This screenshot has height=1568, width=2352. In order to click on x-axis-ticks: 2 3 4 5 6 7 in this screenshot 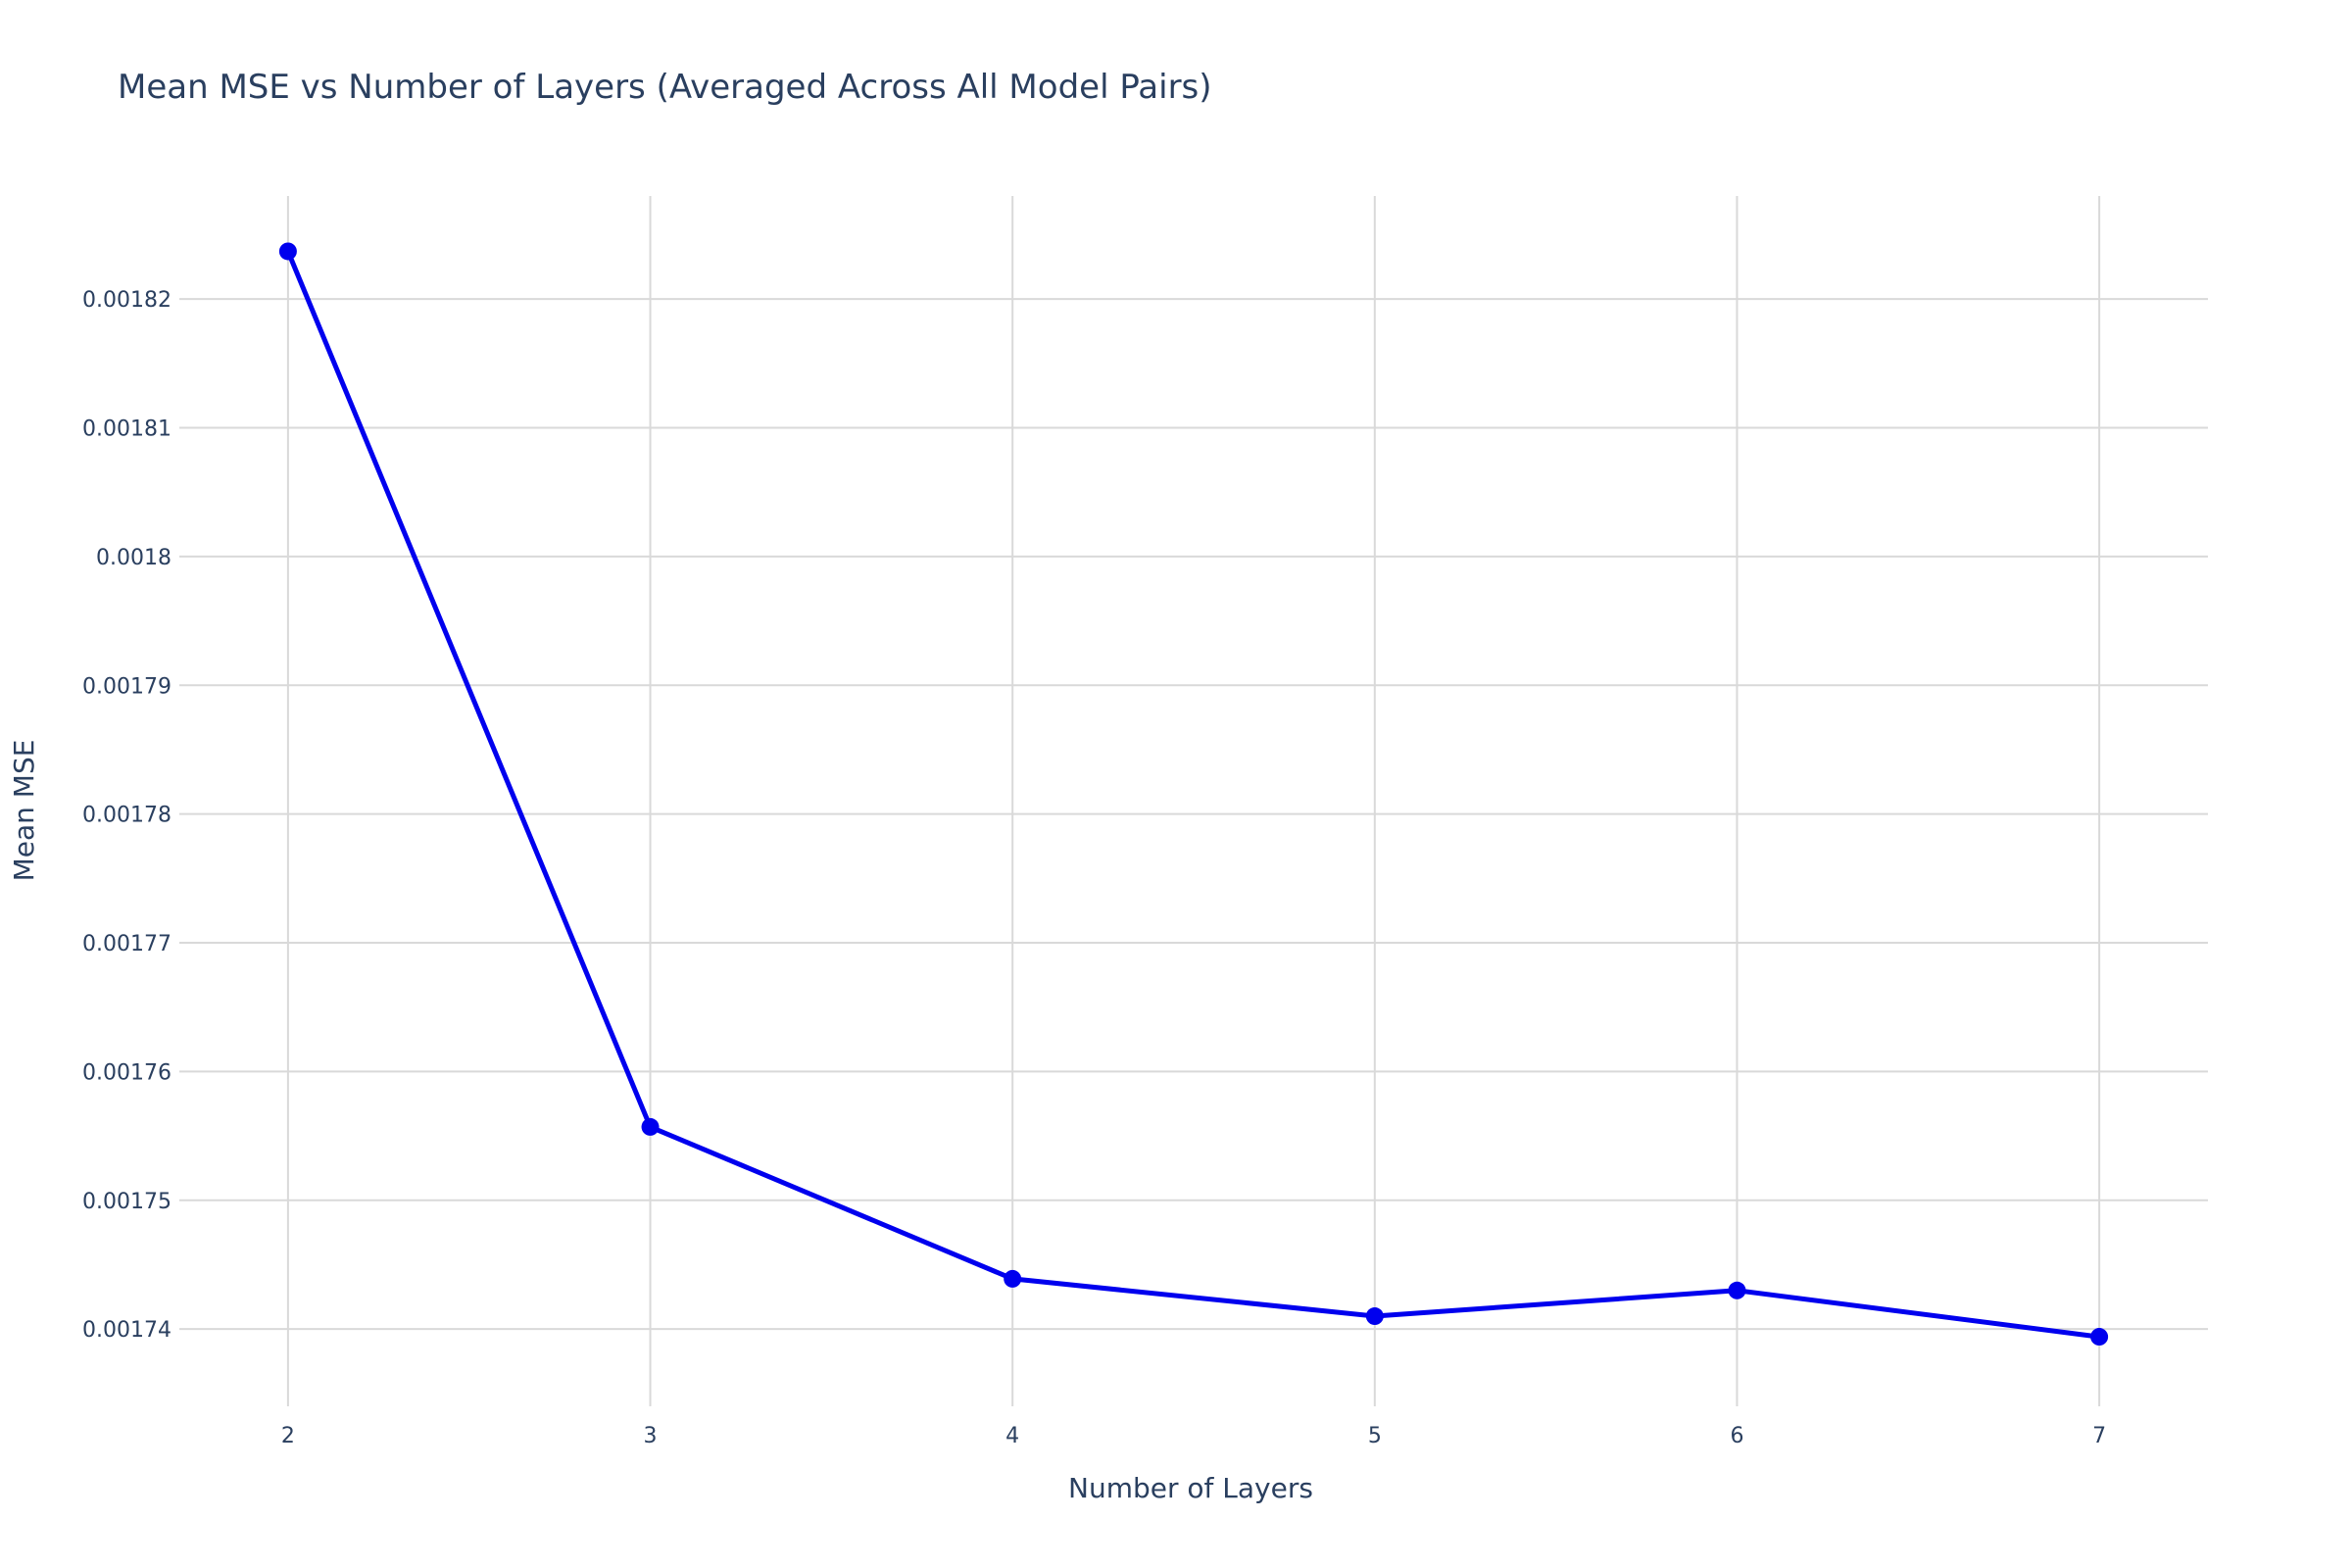, I will do `click(1193, 1436)`.